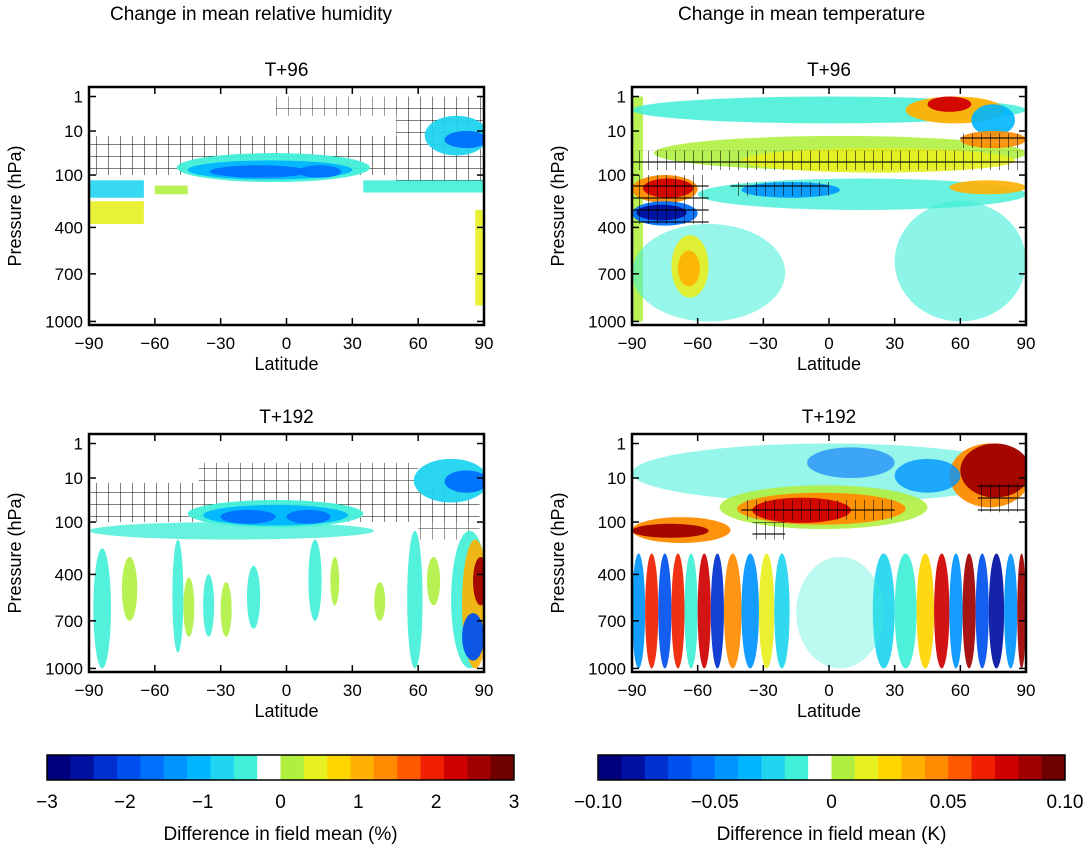 This screenshot has height=862, width=1090. What do you see at coordinates (598, 802) in the screenshot?
I see `colorbar-tick-label: −0.10` at bounding box center [598, 802].